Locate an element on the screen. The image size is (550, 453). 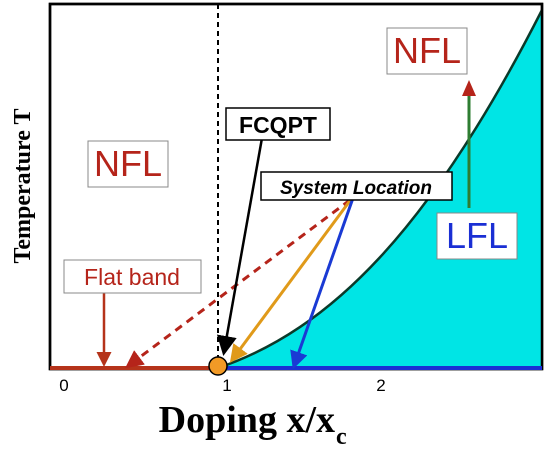
orange-arrow is located at coordinates (291, 280).